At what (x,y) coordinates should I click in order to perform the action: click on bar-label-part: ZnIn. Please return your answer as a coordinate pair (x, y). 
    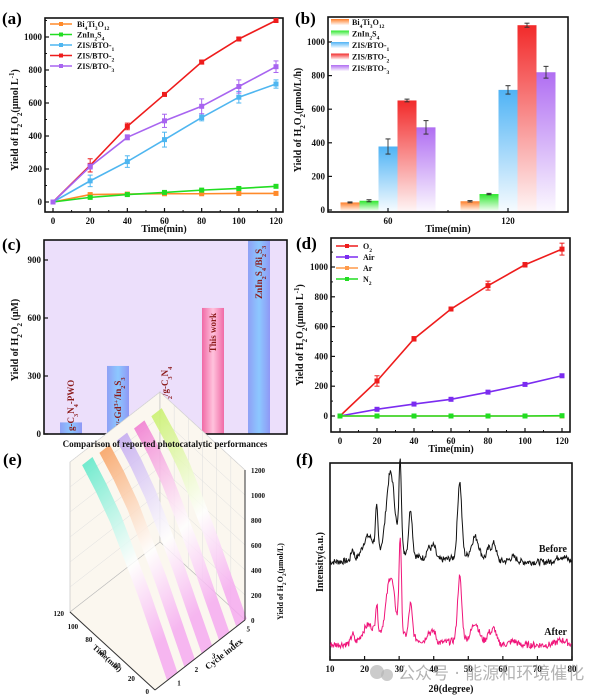
    Looking at the image, I should click on (259, 289).